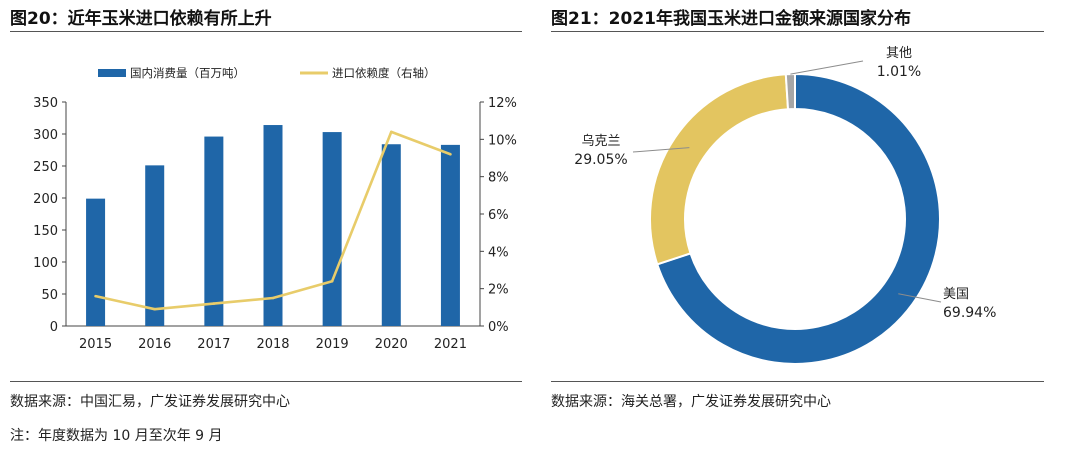 The width and height of the screenshot is (1080, 456). I want to click on leader-usa, so click(920, 298).